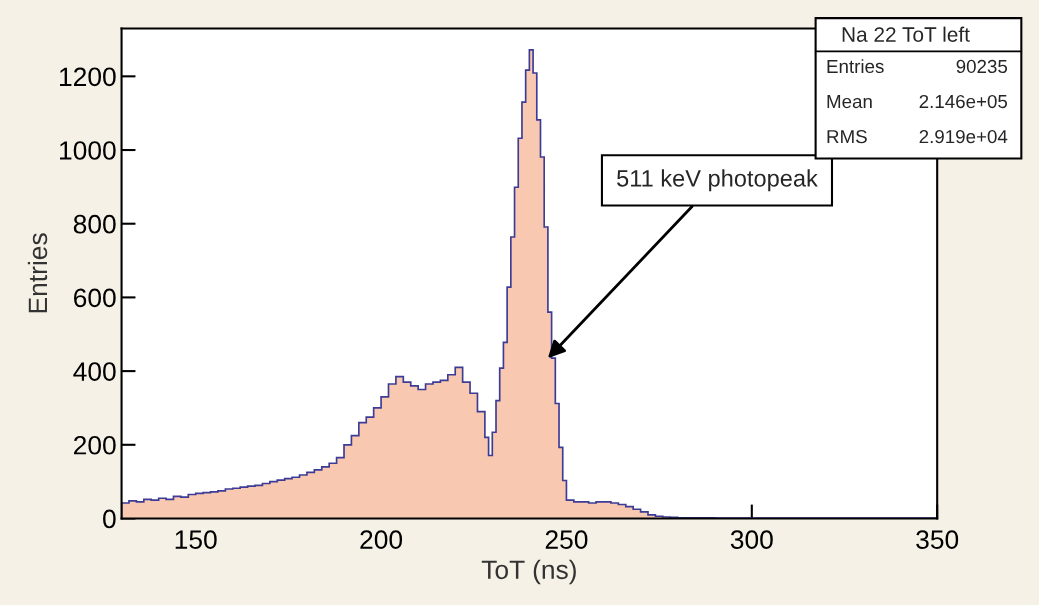 The image size is (1039, 605). What do you see at coordinates (109, 519) in the screenshot?
I see `y-tick-label: 0` at bounding box center [109, 519].